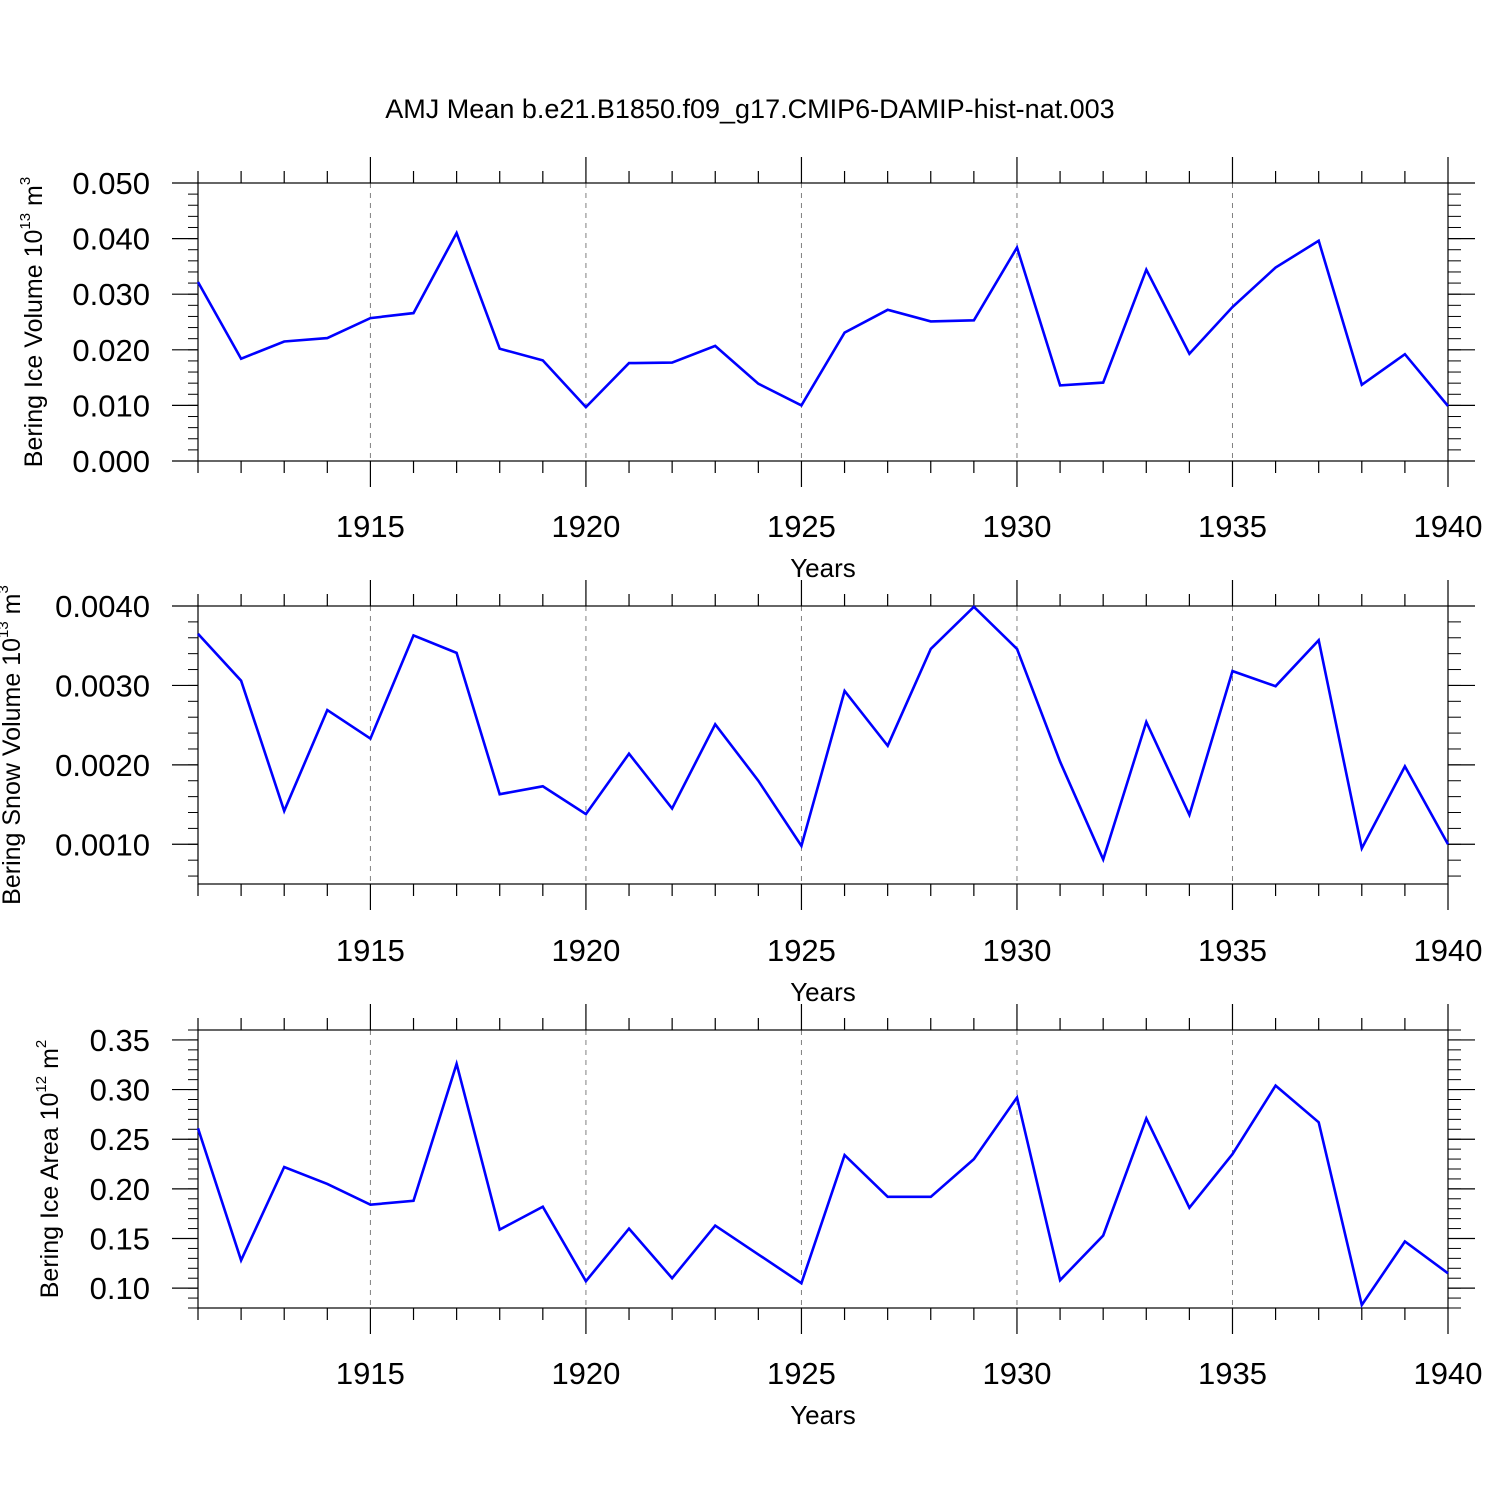  Describe the element at coordinates (120, 1090) in the screenshot. I see `y-tick-label: 0.30` at that location.